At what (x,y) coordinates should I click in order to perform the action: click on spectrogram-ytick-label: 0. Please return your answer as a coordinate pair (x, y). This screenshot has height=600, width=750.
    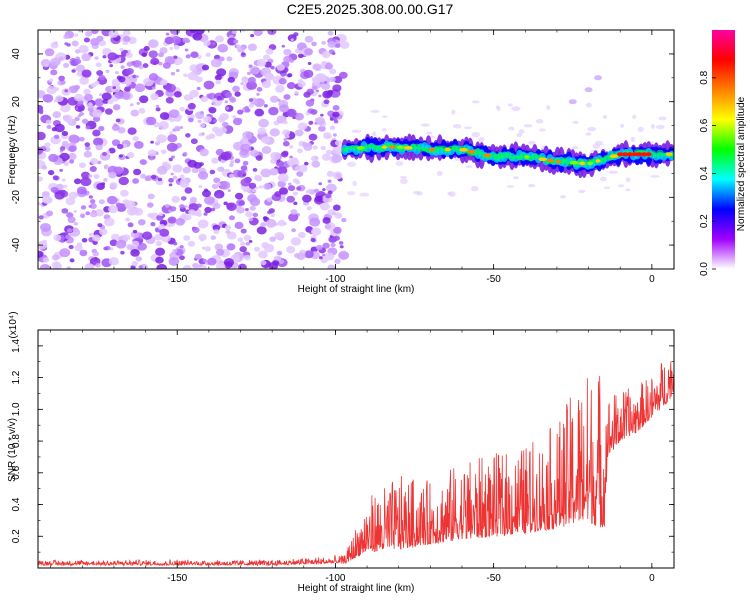
    Looking at the image, I should click on (16, 149).